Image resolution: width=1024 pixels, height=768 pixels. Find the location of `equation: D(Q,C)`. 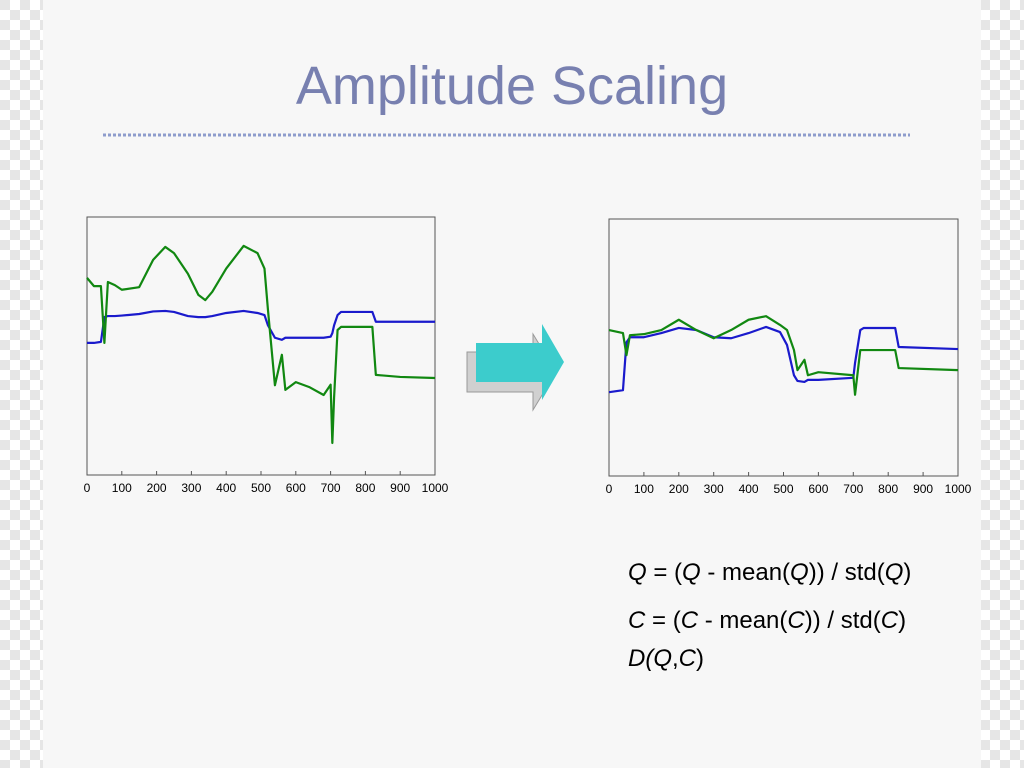

equation: D(Q,C) is located at coordinates (666, 658).